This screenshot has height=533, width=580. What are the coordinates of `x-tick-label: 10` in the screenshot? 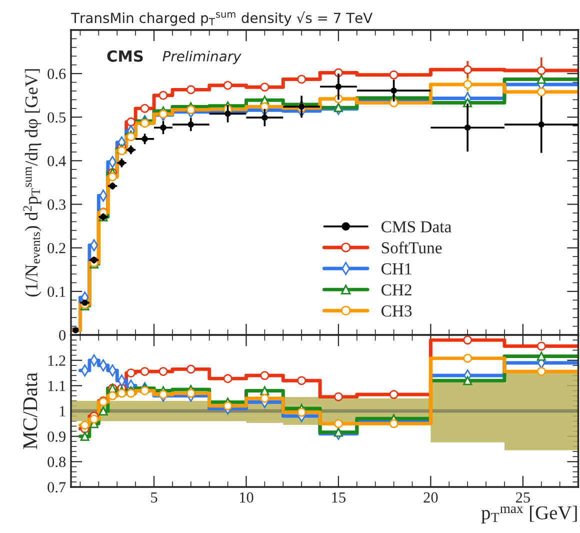 It's located at (247, 497).